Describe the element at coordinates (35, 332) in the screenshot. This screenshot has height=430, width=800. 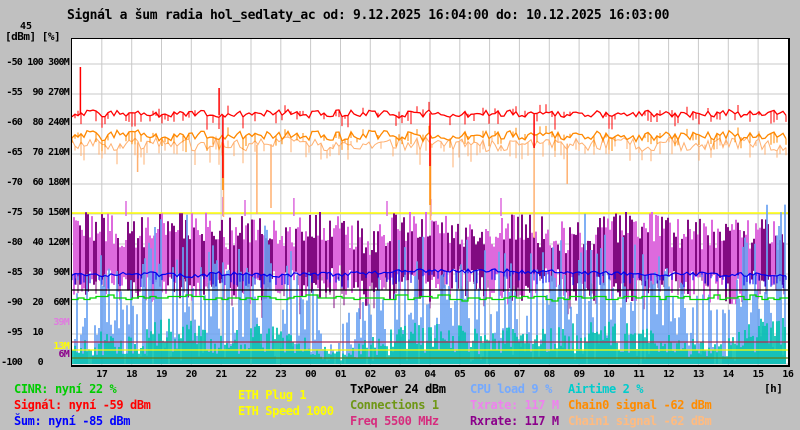
I see `y-axis-row: -95 10` at that location.